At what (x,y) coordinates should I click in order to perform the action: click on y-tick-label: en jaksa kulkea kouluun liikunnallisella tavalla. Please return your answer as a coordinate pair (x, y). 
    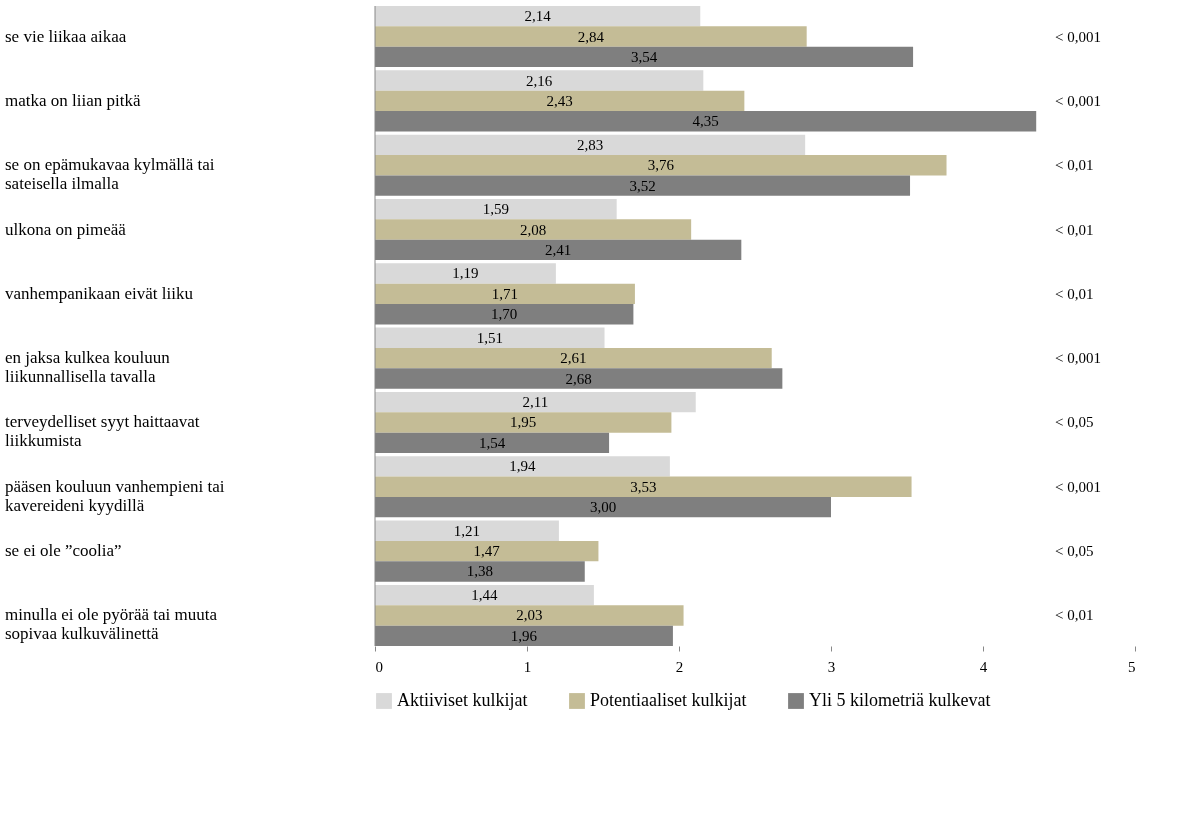
    Looking at the image, I should click on (88, 367).